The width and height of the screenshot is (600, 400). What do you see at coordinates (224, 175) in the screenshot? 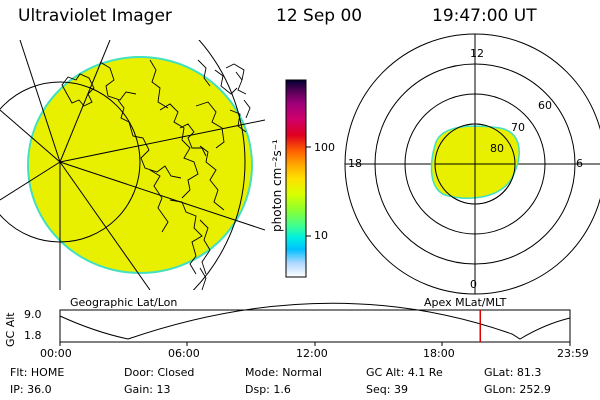
I see `coastlines-outer` at bounding box center [224, 175].